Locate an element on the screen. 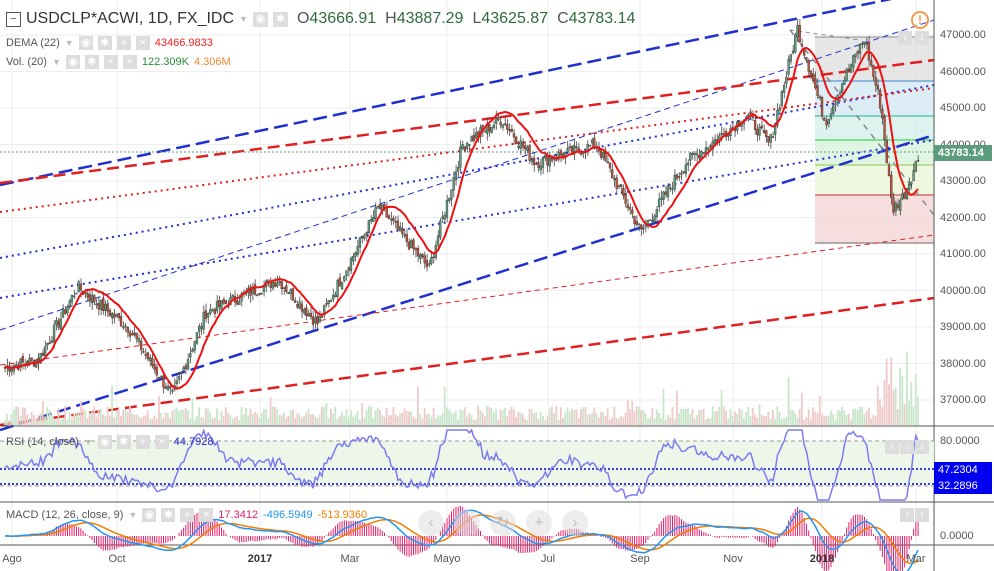  high-label: H is located at coordinates (391, 18).